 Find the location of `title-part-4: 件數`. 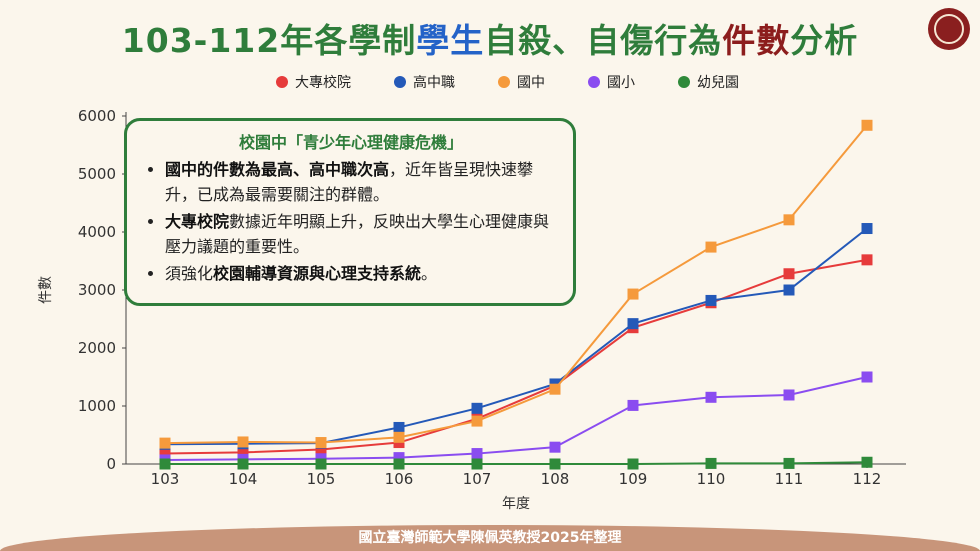

title-part-4: 件數 is located at coordinates (756, 40).